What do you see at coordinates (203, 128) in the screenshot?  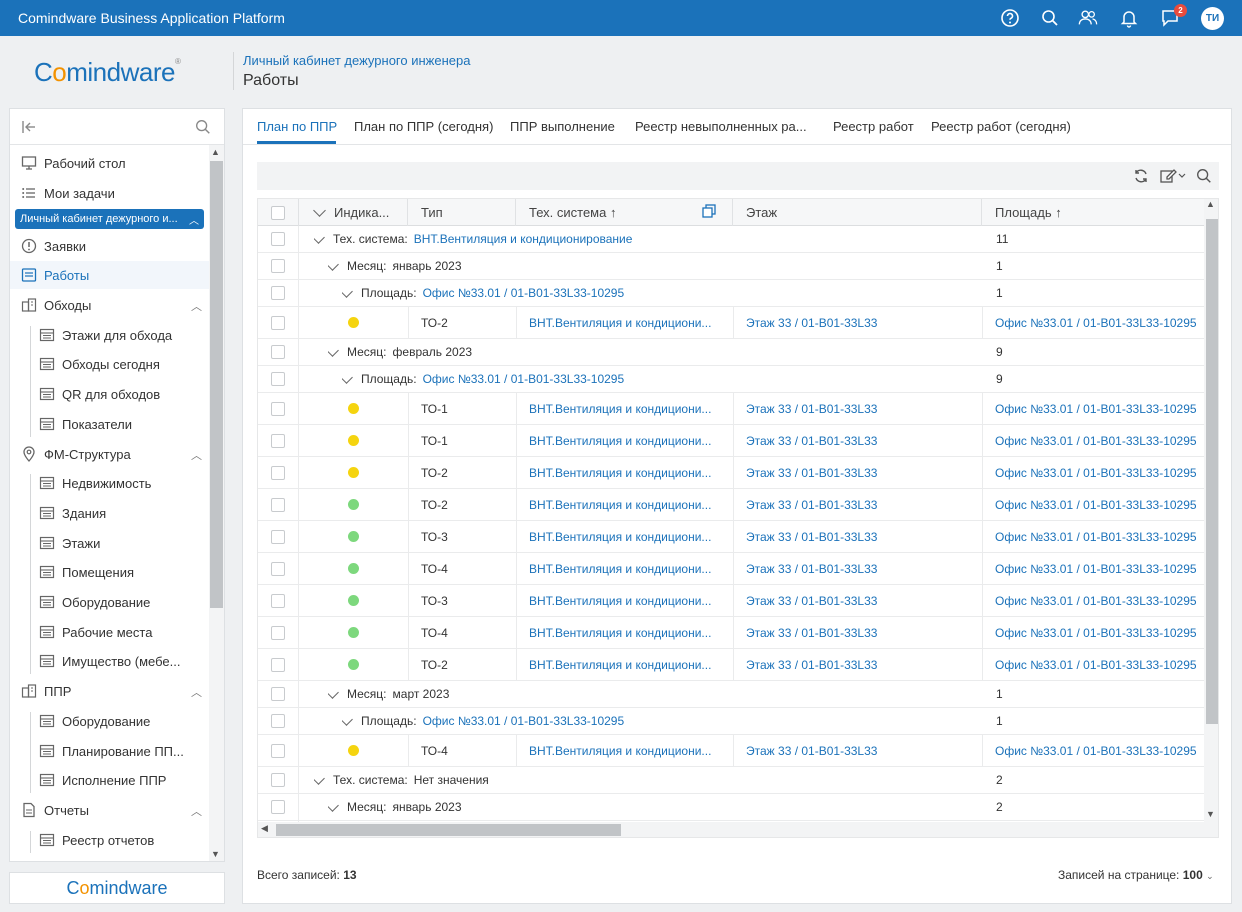 I see `sidebar-search-icon` at bounding box center [203, 128].